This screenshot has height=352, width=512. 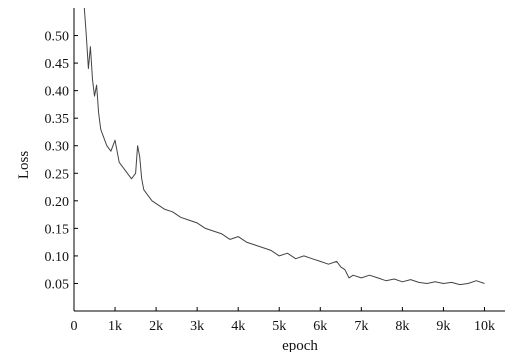 What do you see at coordinates (24, 165) in the screenshot?
I see `y-axis-title: Loss` at bounding box center [24, 165].